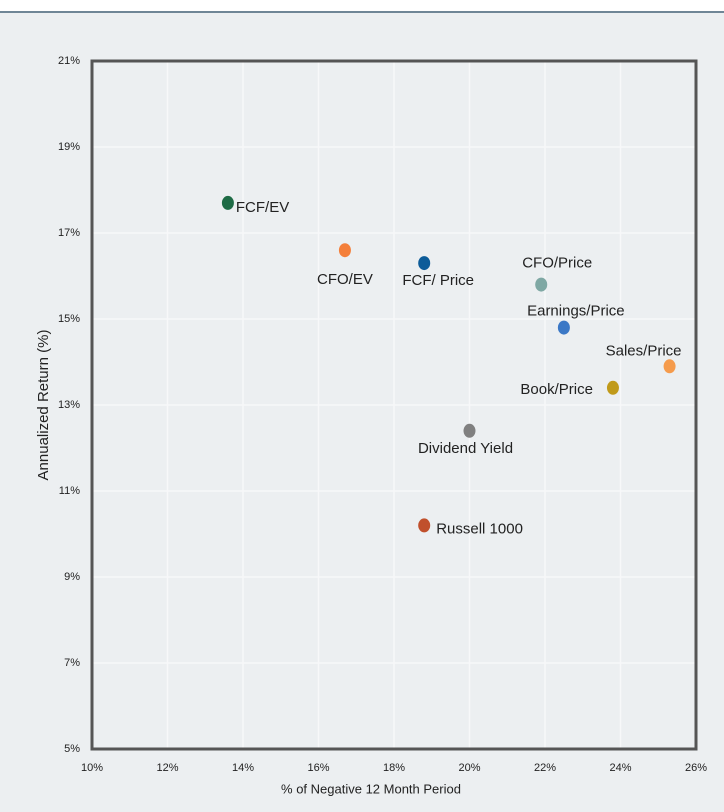 The width and height of the screenshot is (724, 812). What do you see at coordinates (556, 389) in the screenshot?
I see `point-label: Book/Price` at bounding box center [556, 389].